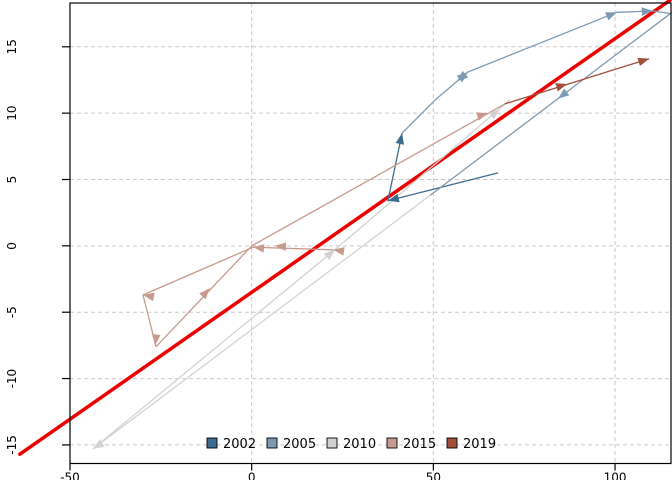  What do you see at coordinates (452, 443) in the screenshot?
I see `legend-swatch-2019` at bounding box center [452, 443].